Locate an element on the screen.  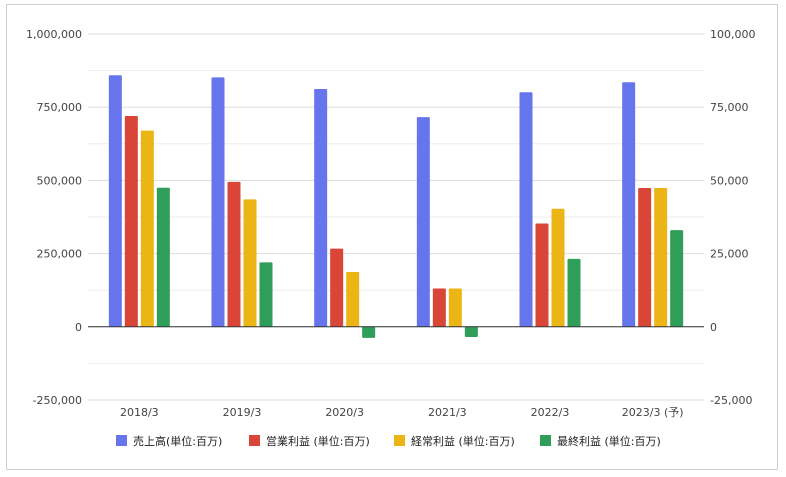
right-axis-tick-label: 25,000 is located at coordinates (729, 254).